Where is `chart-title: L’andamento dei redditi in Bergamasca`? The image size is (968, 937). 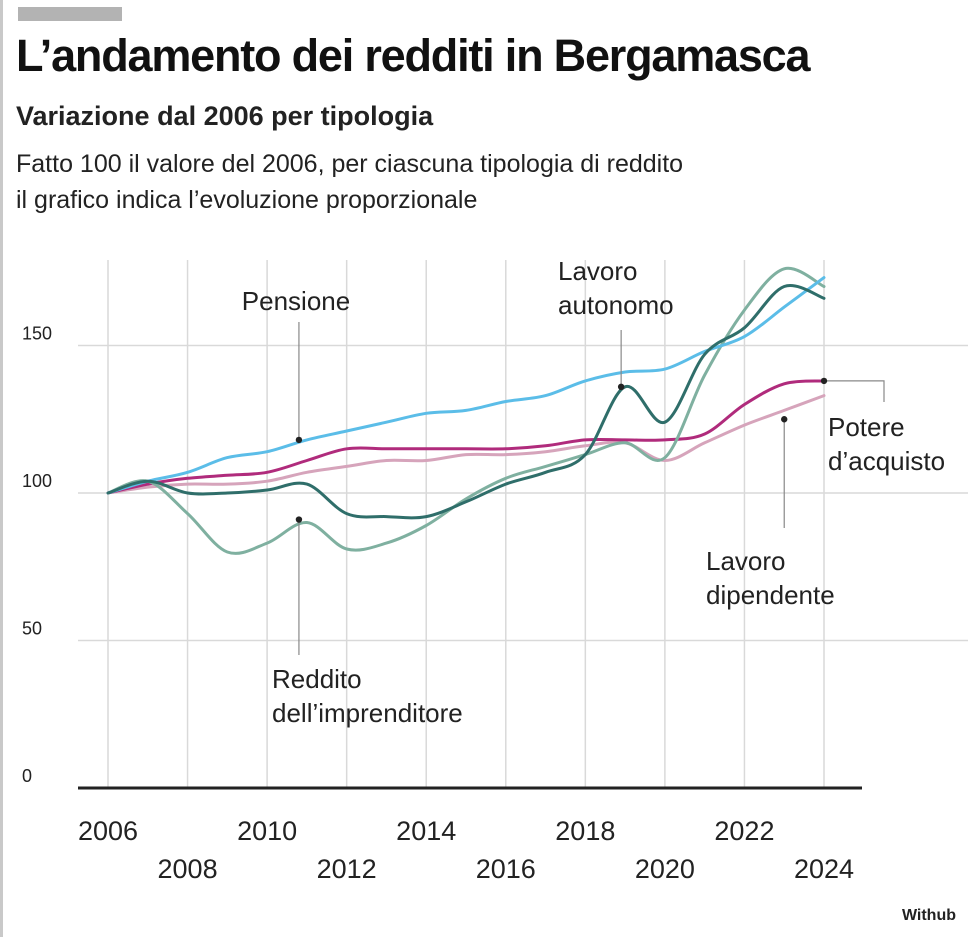
chart-title: L’andamento dei redditi in Bergamasca is located at coordinates (413, 55).